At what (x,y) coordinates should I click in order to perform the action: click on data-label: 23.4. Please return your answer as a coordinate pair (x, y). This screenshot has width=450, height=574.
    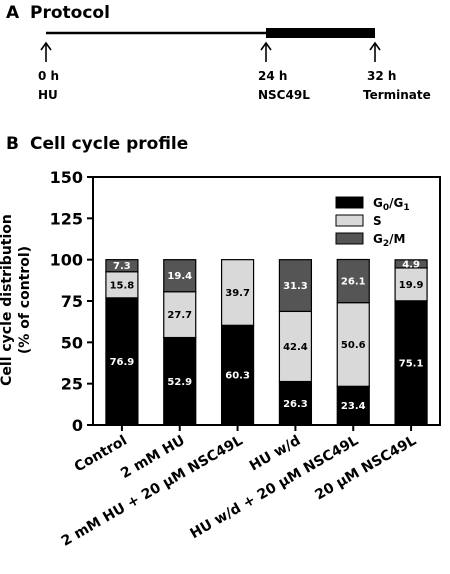
    Looking at the image, I should click on (353, 406).